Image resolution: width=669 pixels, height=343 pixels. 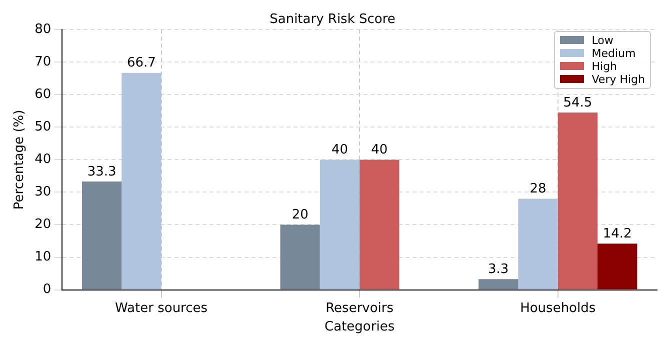 What do you see at coordinates (614, 53) in the screenshot?
I see `legend-label: Medium` at bounding box center [614, 53].